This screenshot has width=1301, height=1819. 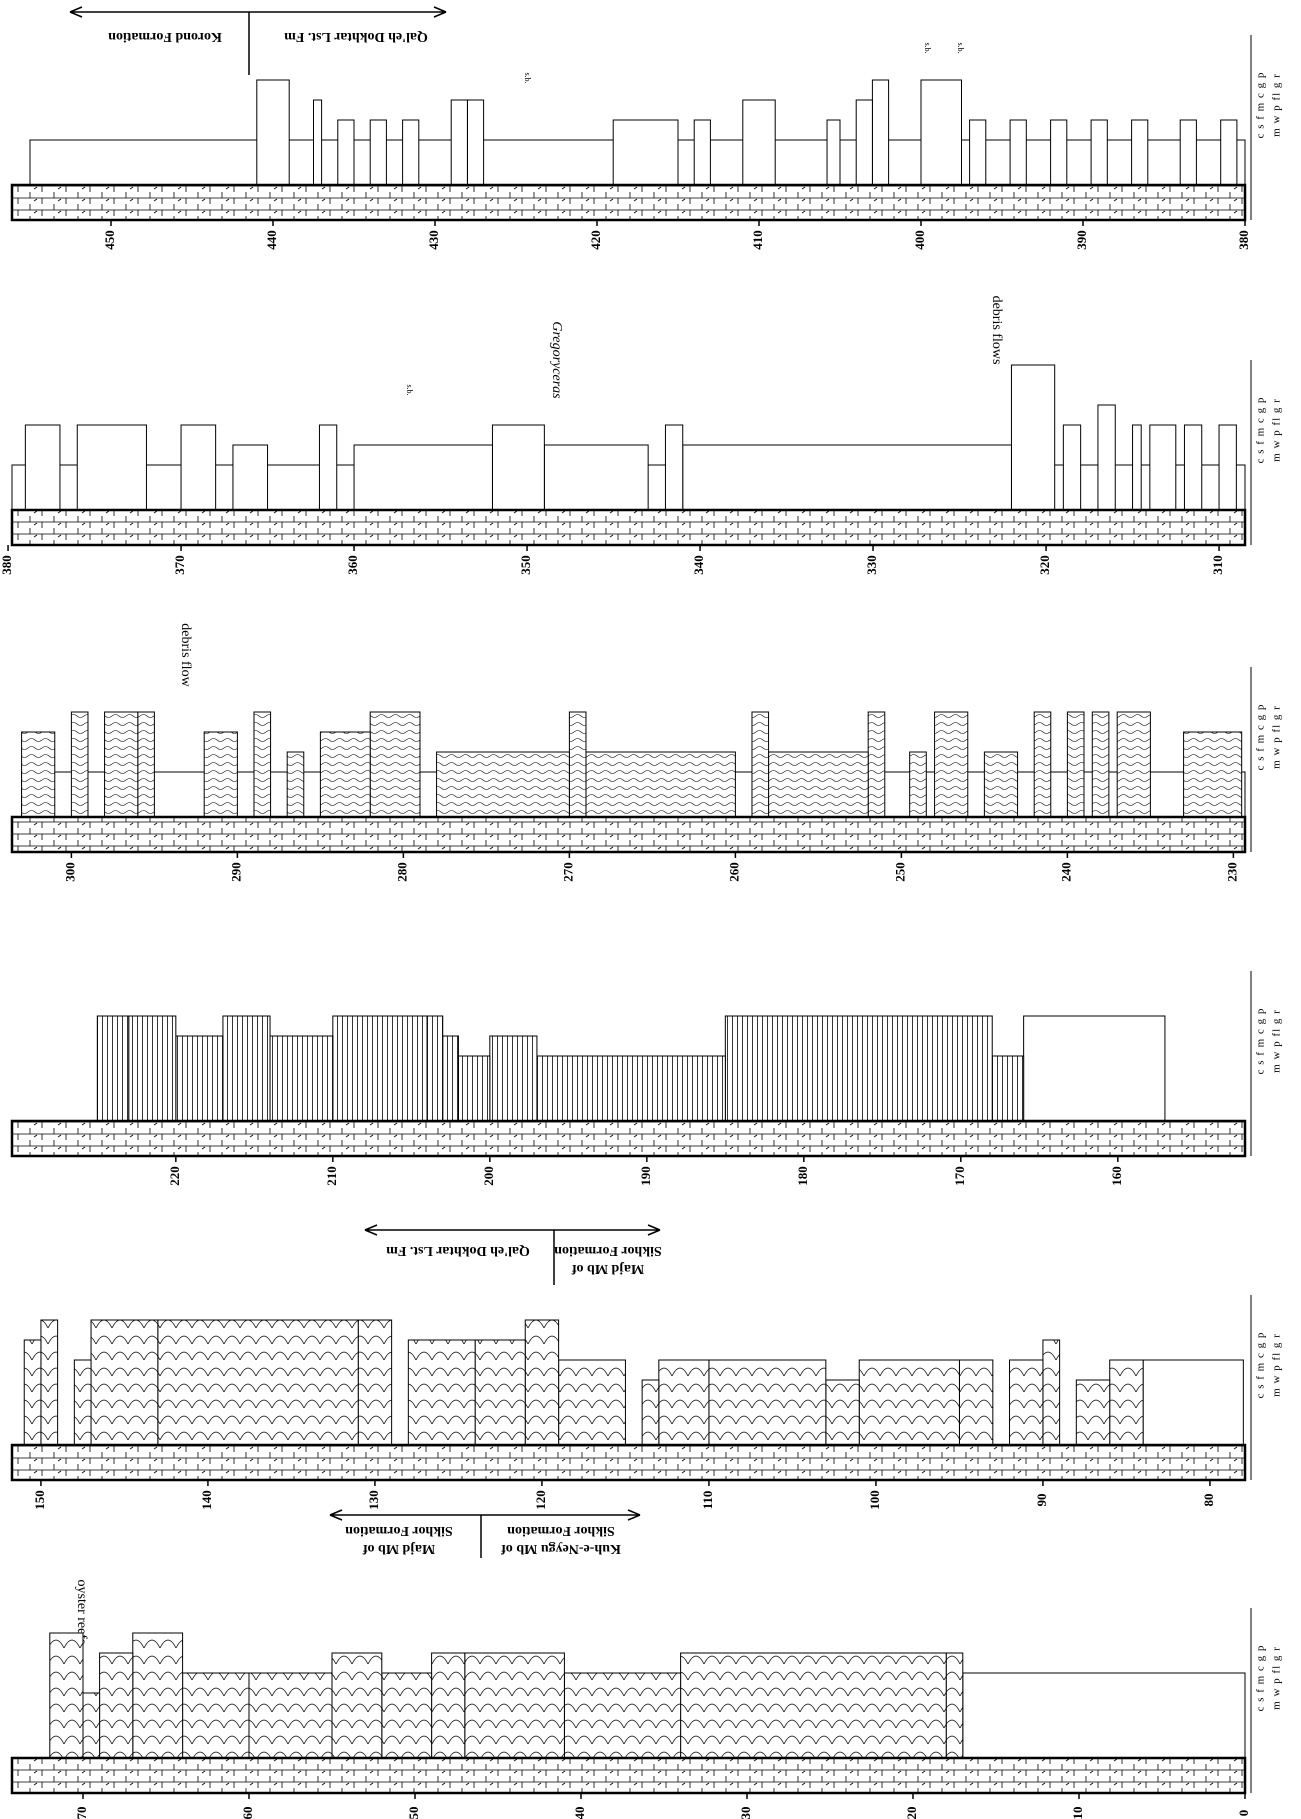 What do you see at coordinates (433, 240) in the screenshot?
I see `depth-label: 430` at bounding box center [433, 240].